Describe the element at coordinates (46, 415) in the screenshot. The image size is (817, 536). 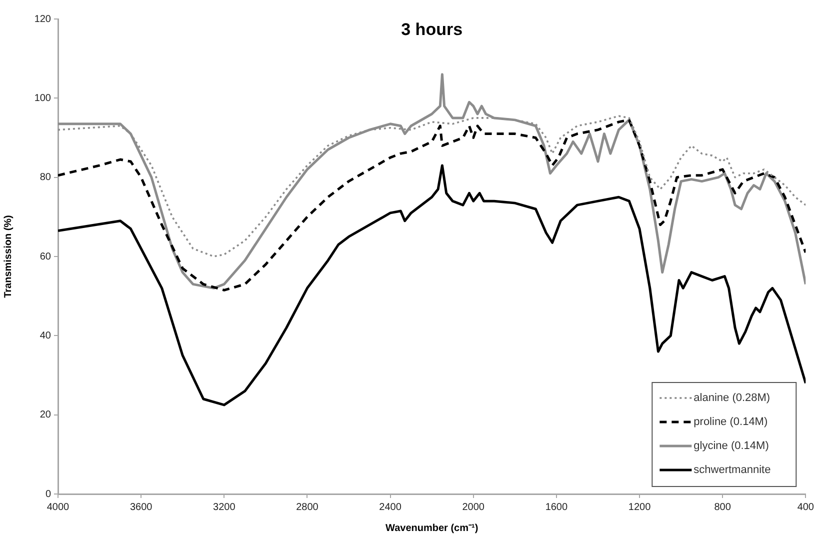
I see `y-tick-label: 20` at that location.